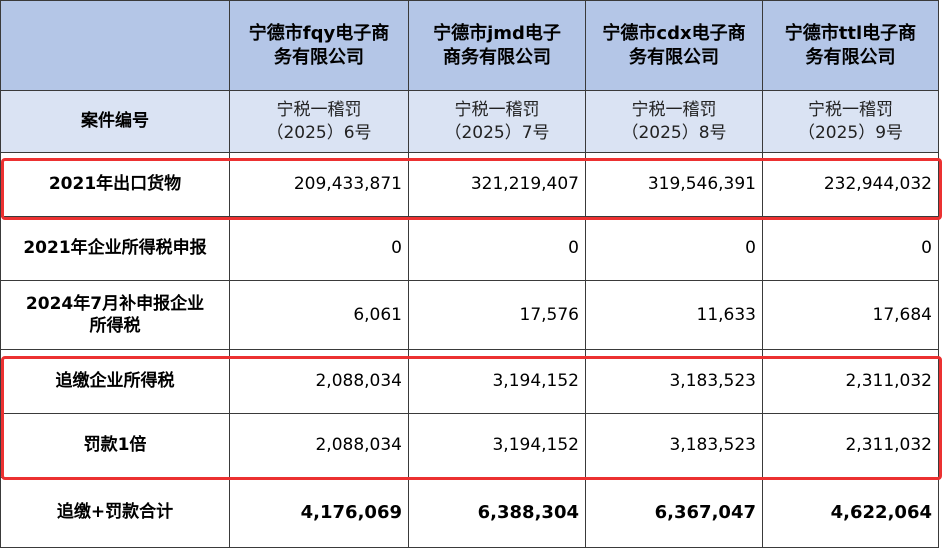 The height and width of the screenshot is (549, 946). Describe the element at coordinates (850, 184) in the screenshot. I see `value-cell: 232,944,032` at that location.